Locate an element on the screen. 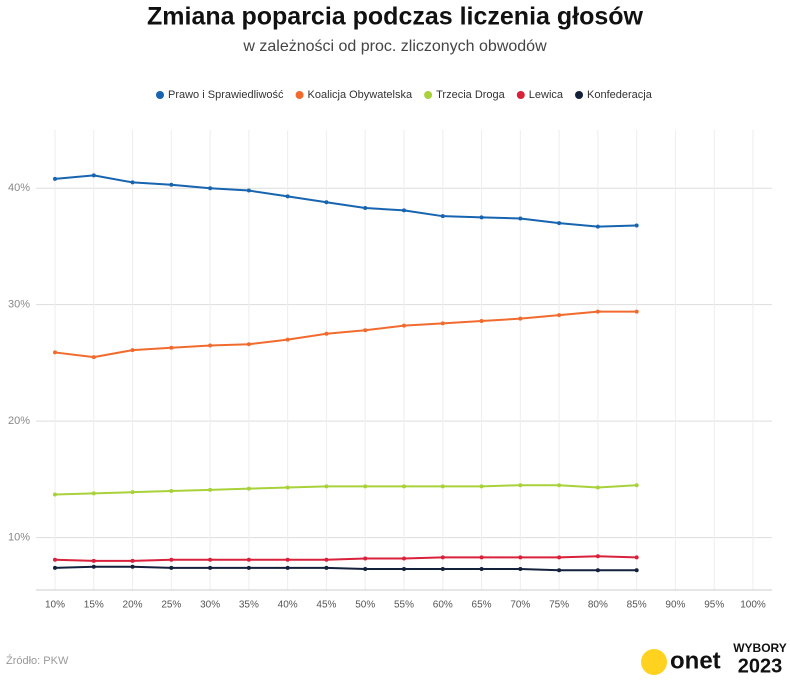 This screenshot has height=683, width=790. x-tick-label: 100% is located at coordinates (753, 605).